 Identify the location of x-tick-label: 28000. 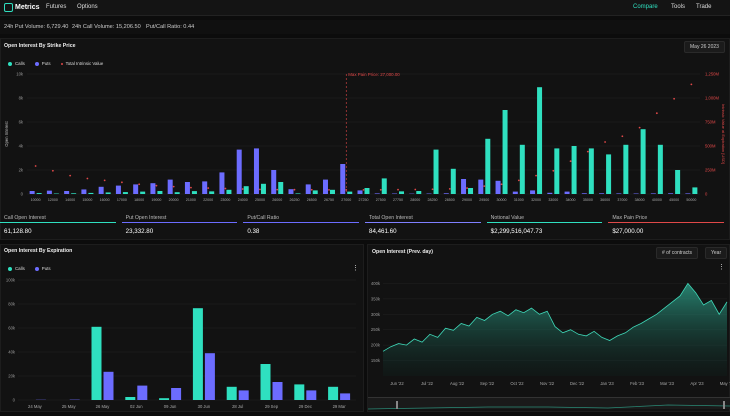
(415, 200).